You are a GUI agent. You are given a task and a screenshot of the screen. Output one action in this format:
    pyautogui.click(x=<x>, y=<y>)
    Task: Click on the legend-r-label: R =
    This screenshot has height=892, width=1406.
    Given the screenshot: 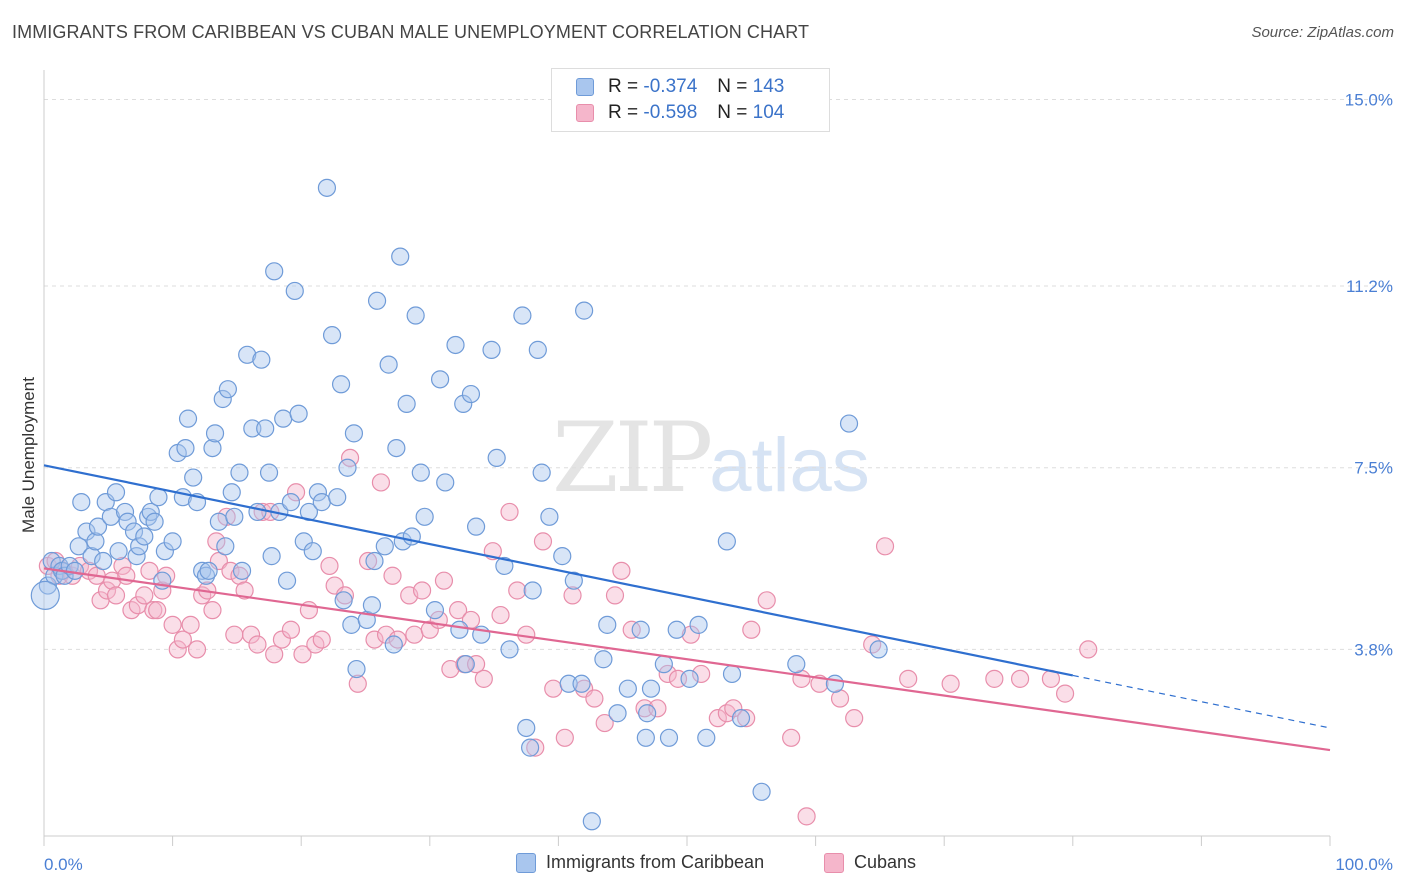 What is the action you would take?
    pyautogui.click(x=623, y=86)
    